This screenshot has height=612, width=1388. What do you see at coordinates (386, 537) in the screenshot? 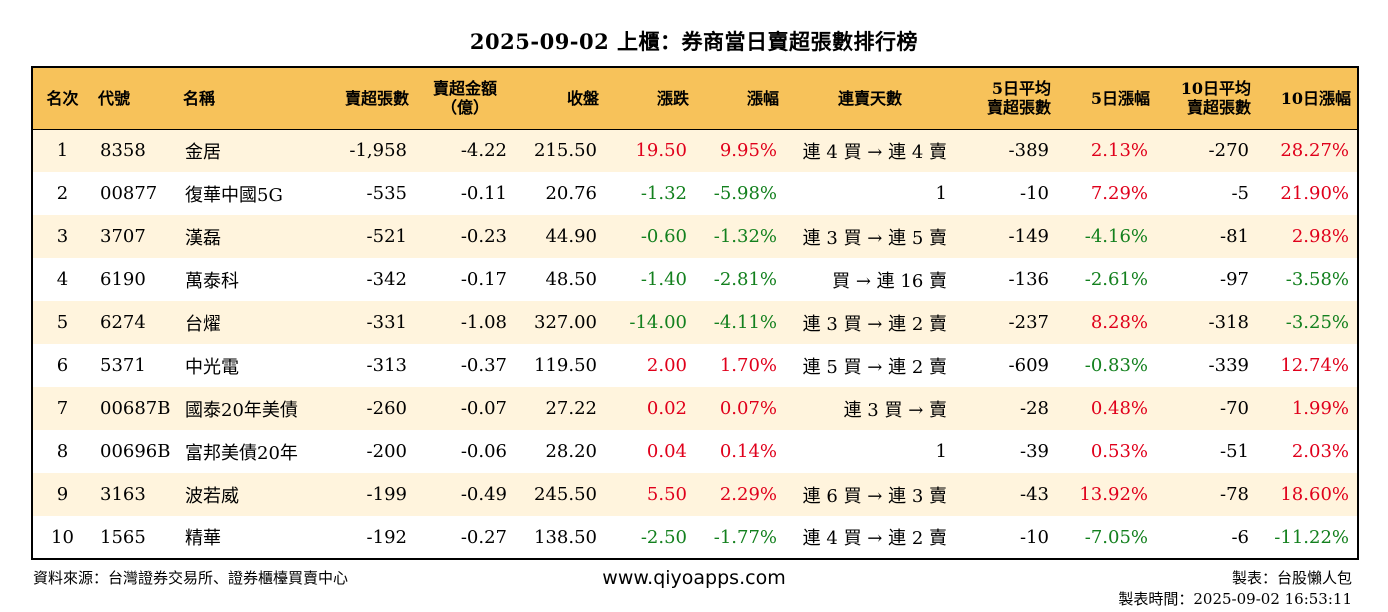
I see `sell-lots-cell: -192` at bounding box center [386, 537].